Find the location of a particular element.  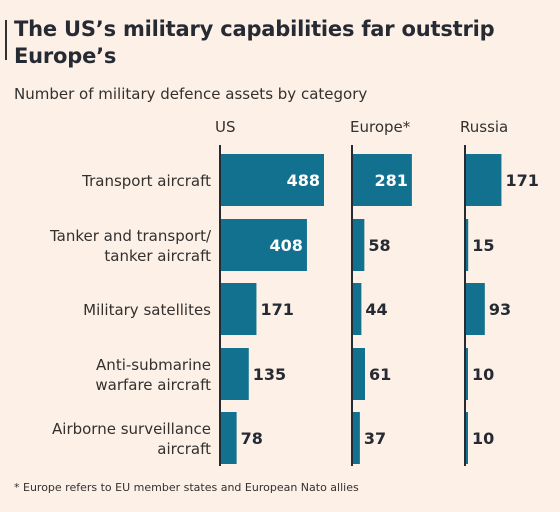

data-label: 44 is located at coordinates (376, 309).